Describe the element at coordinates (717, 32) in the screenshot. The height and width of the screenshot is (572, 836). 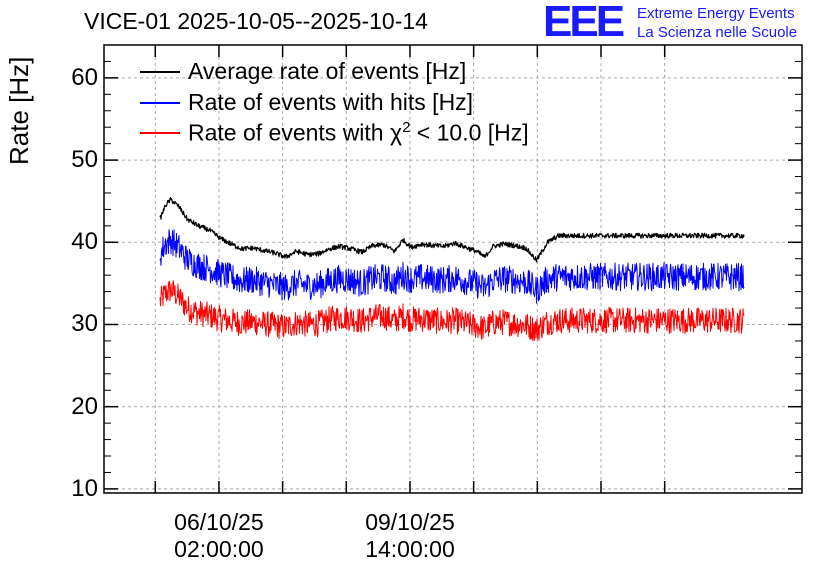
I see `logo-line-2: La Scienza nelle Scuole` at that location.